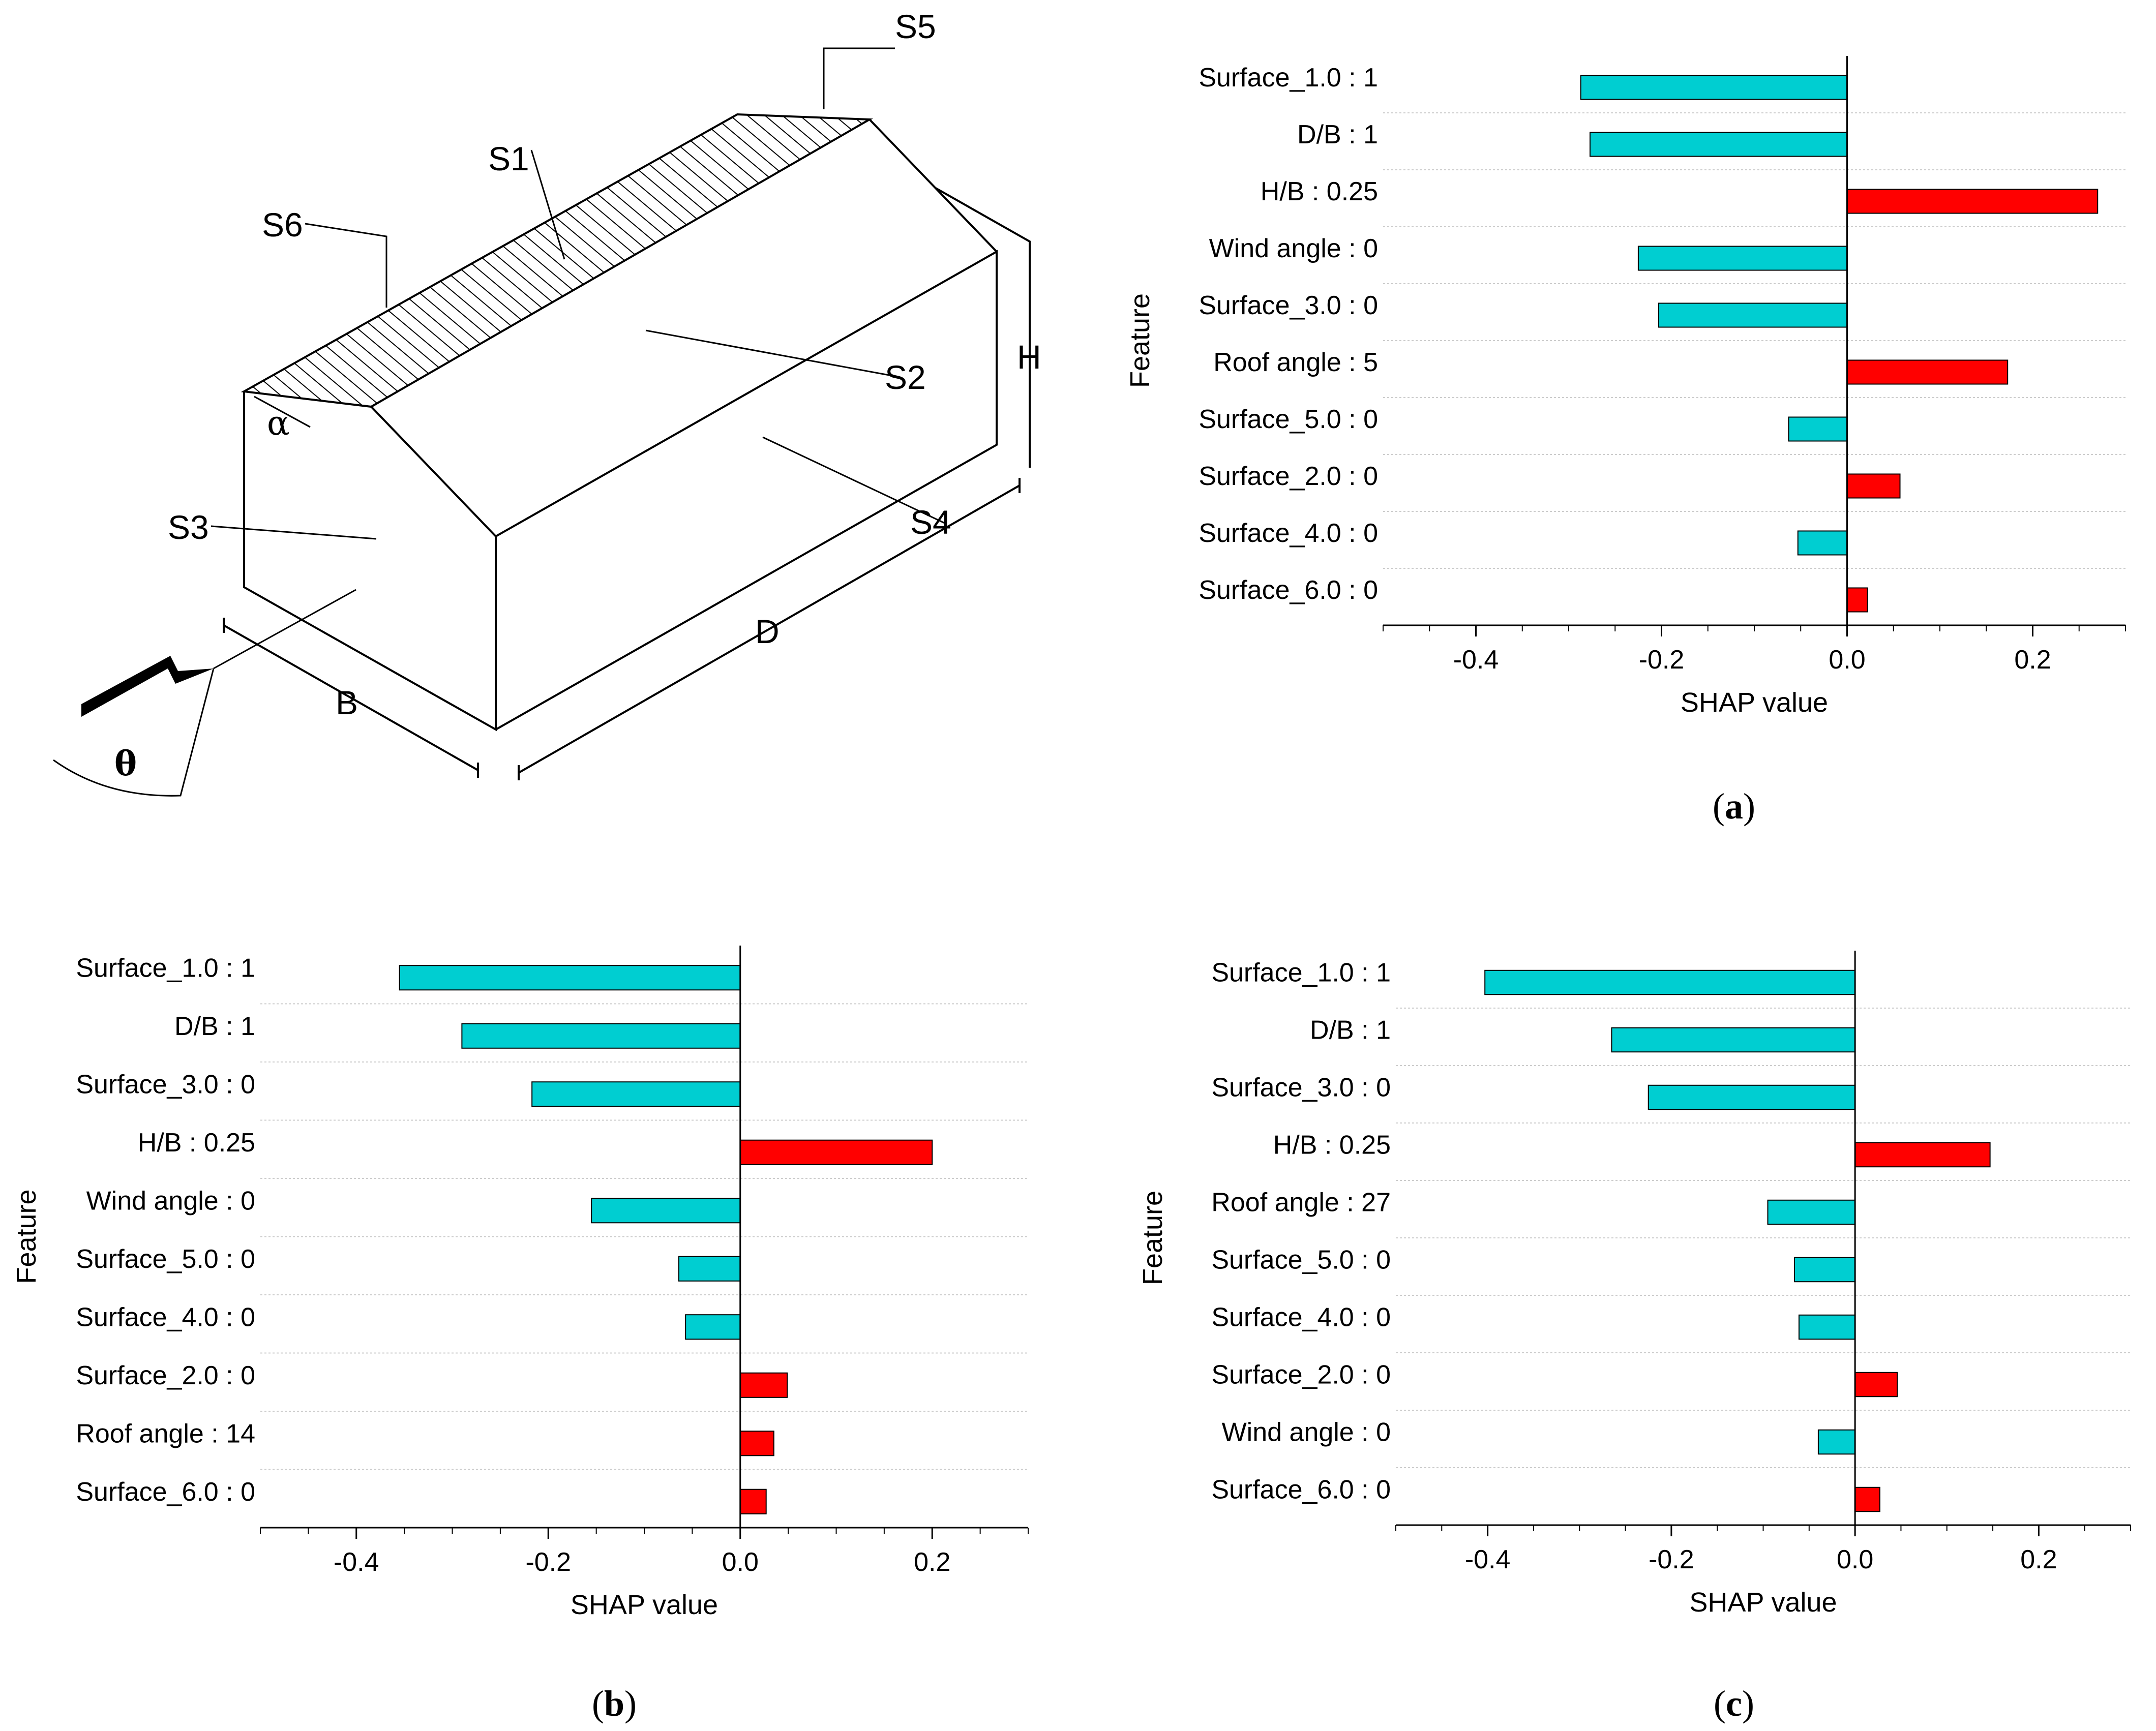  I want to click on label-theta: θ, so click(126, 763).